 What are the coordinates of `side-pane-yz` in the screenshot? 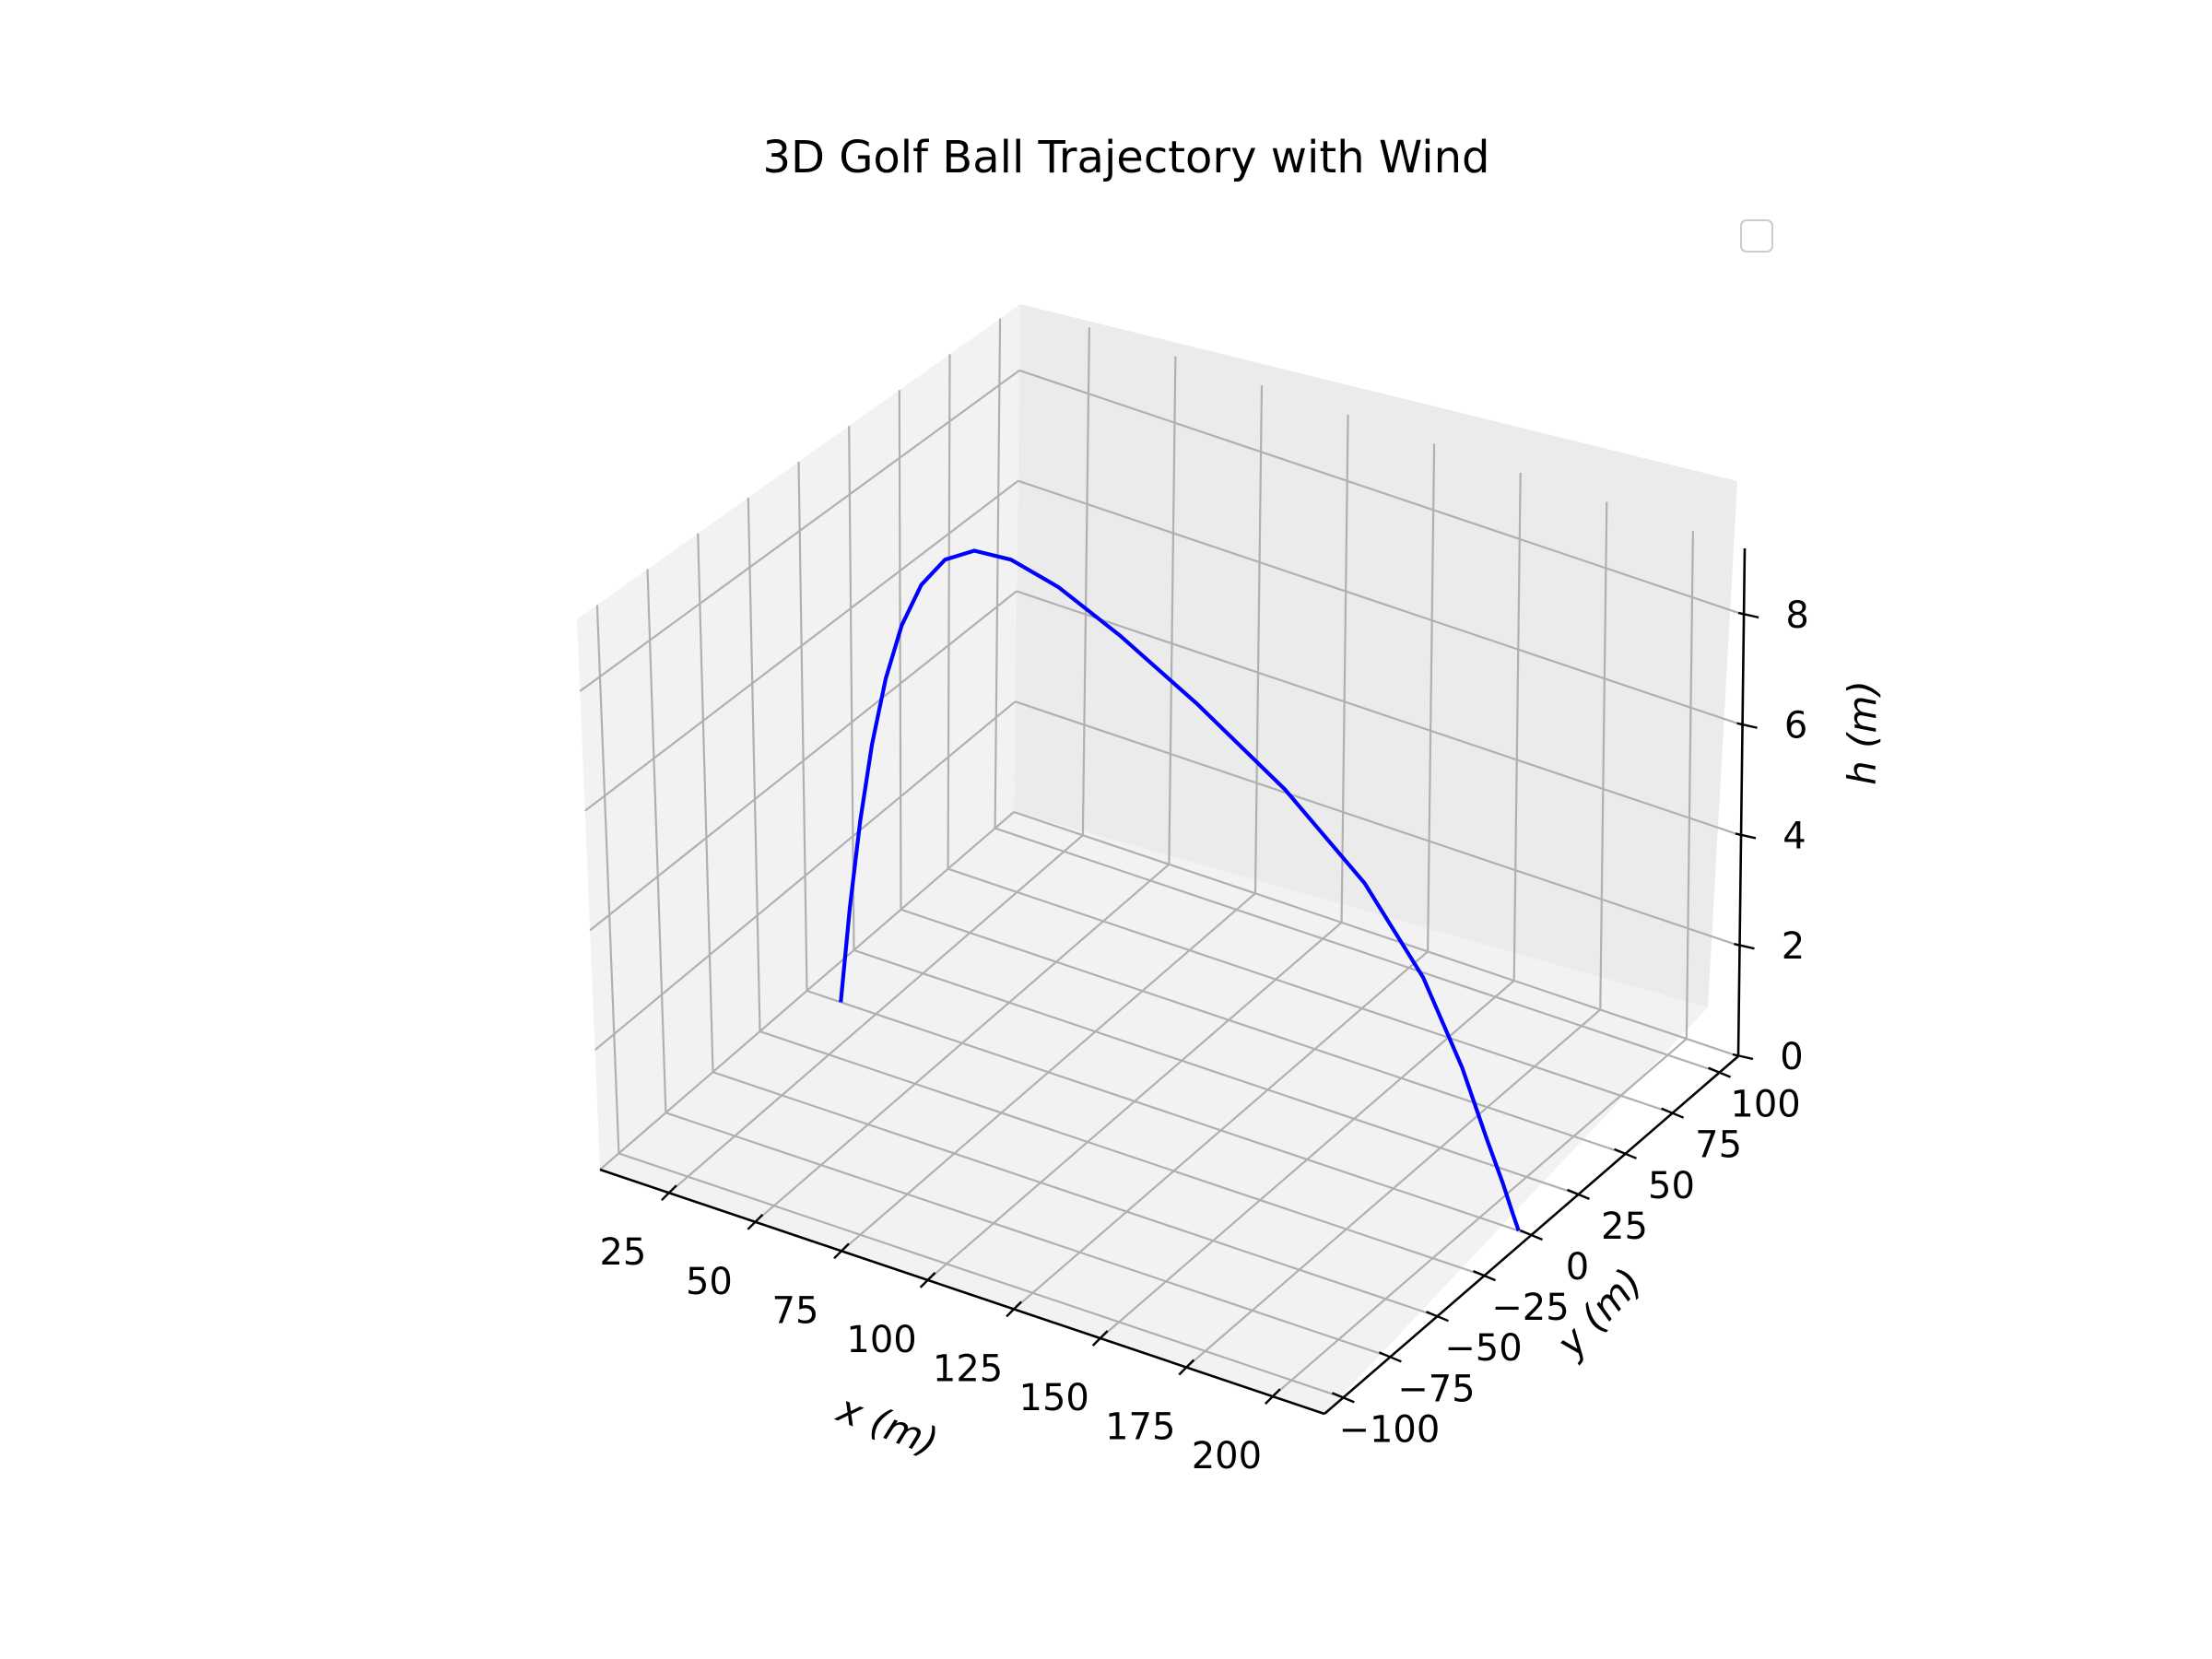 It's located at (798, 737).